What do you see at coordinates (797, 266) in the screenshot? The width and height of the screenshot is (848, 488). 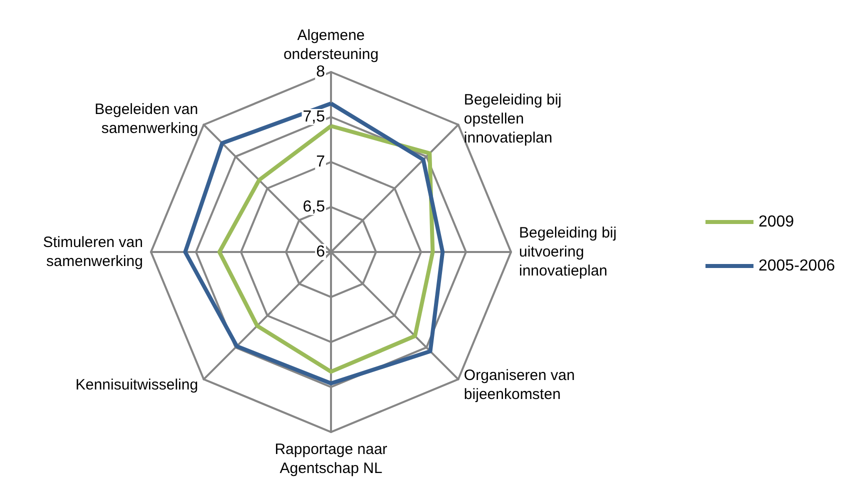 I see `legend-label: 2005-2006` at bounding box center [797, 266].